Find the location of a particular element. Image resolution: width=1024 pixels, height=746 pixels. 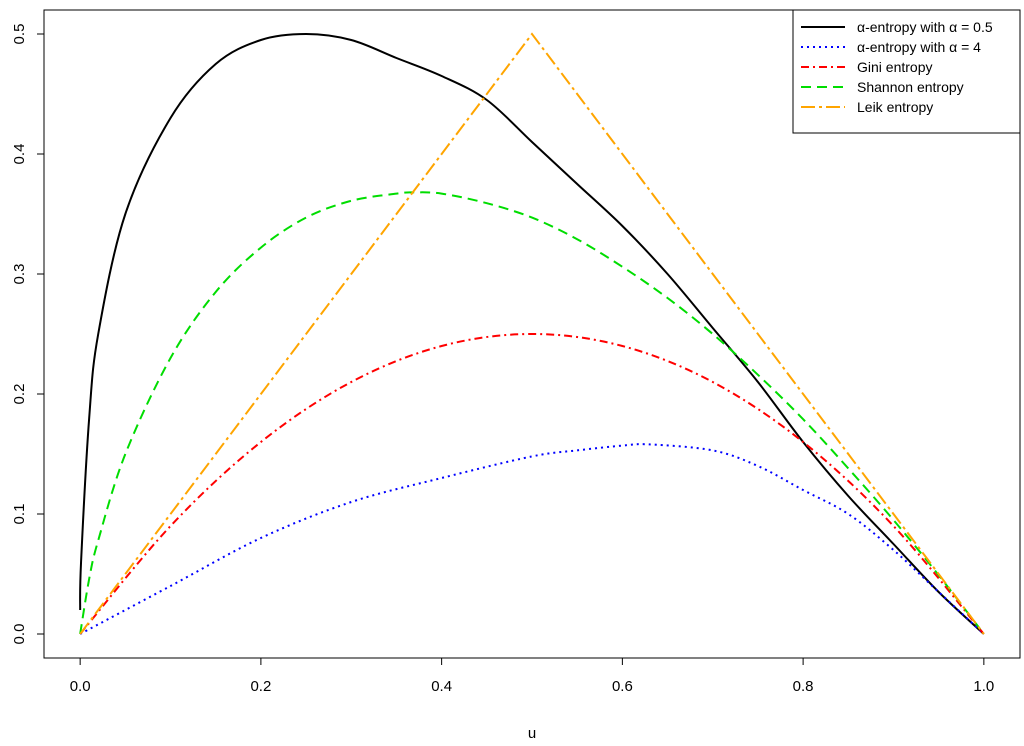

y-tick-label: 0.4 is located at coordinates (19, 154).